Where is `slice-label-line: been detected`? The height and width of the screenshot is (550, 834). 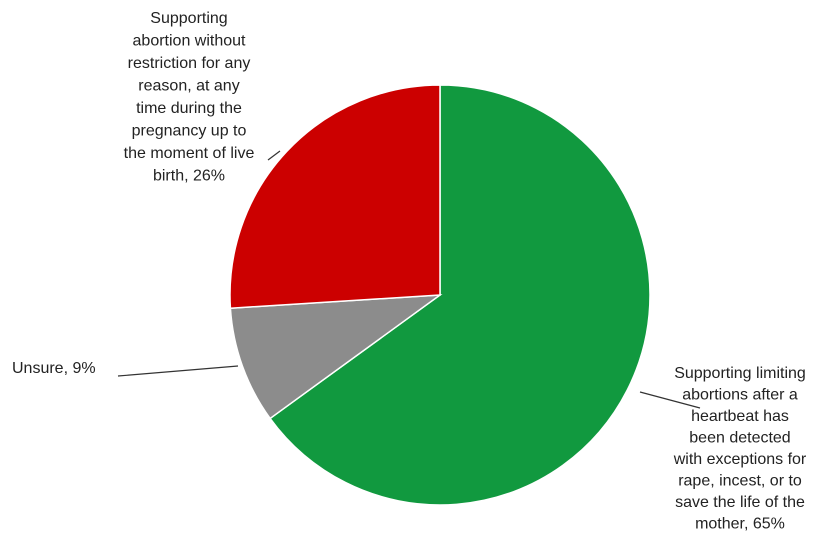 slice-label-line: been detected is located at coordinates (739, 438).